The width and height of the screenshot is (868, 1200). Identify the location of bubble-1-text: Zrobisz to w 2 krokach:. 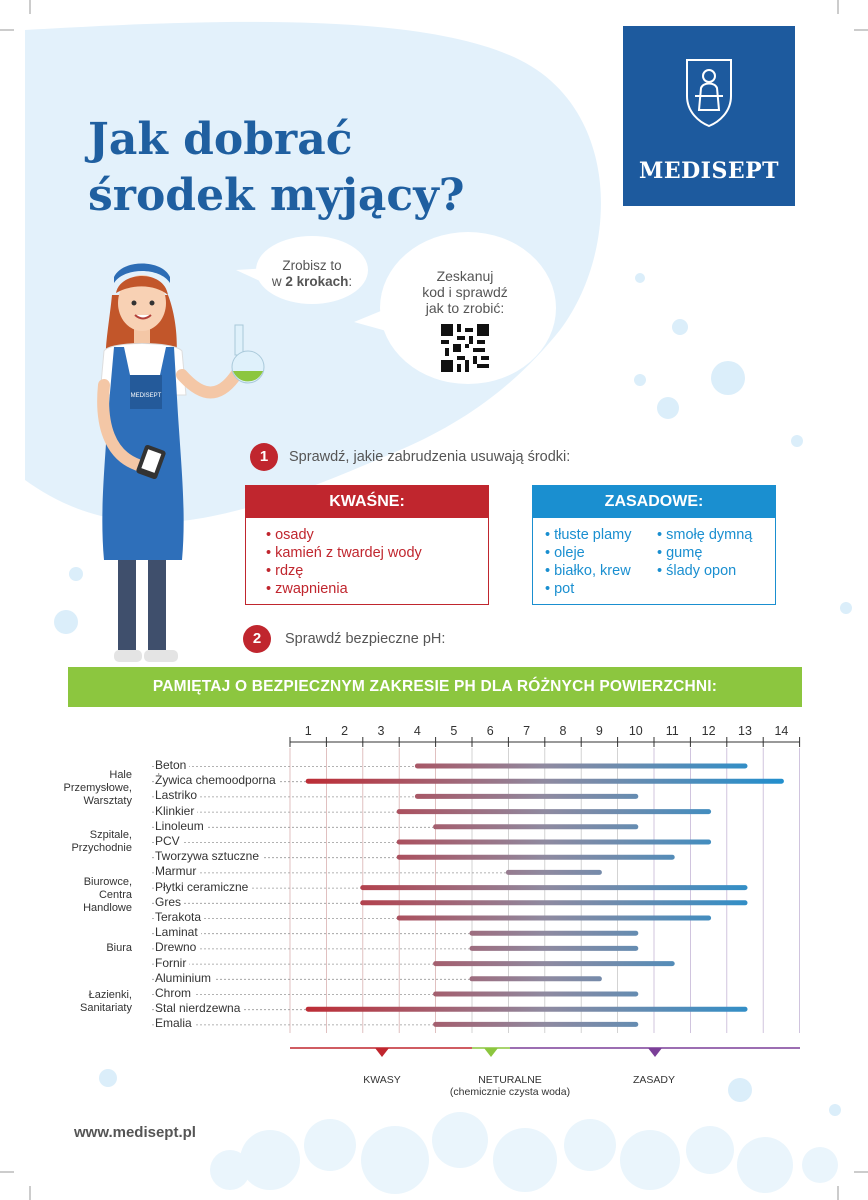
(312, 274).